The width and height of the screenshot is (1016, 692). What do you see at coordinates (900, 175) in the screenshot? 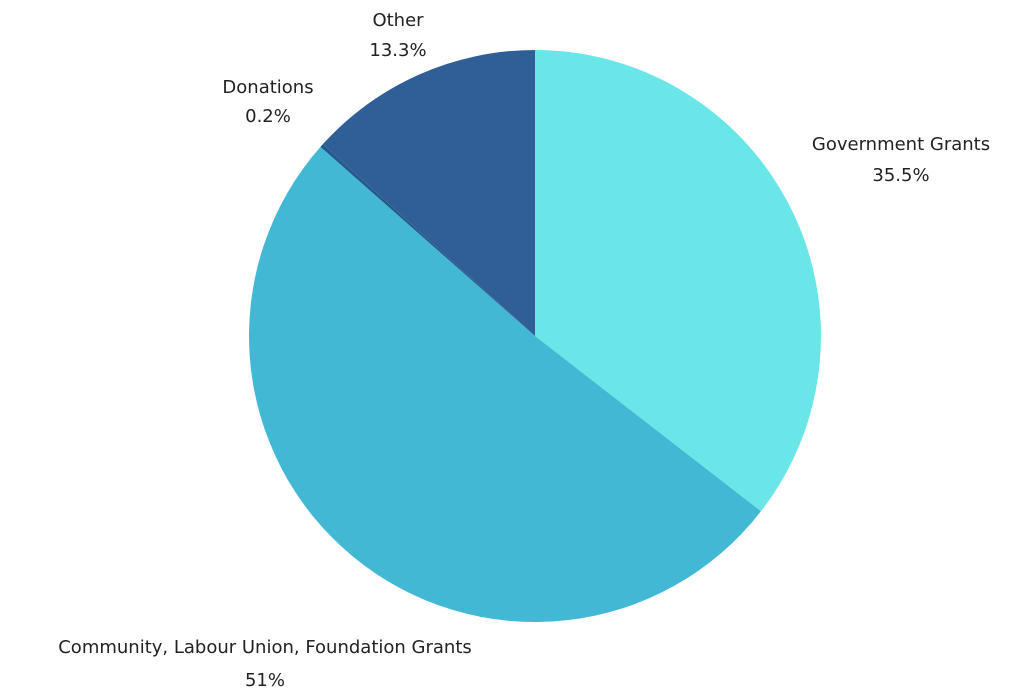
I see `slice-value-government-grants: 35.5%` at bounding box center [900, 175].